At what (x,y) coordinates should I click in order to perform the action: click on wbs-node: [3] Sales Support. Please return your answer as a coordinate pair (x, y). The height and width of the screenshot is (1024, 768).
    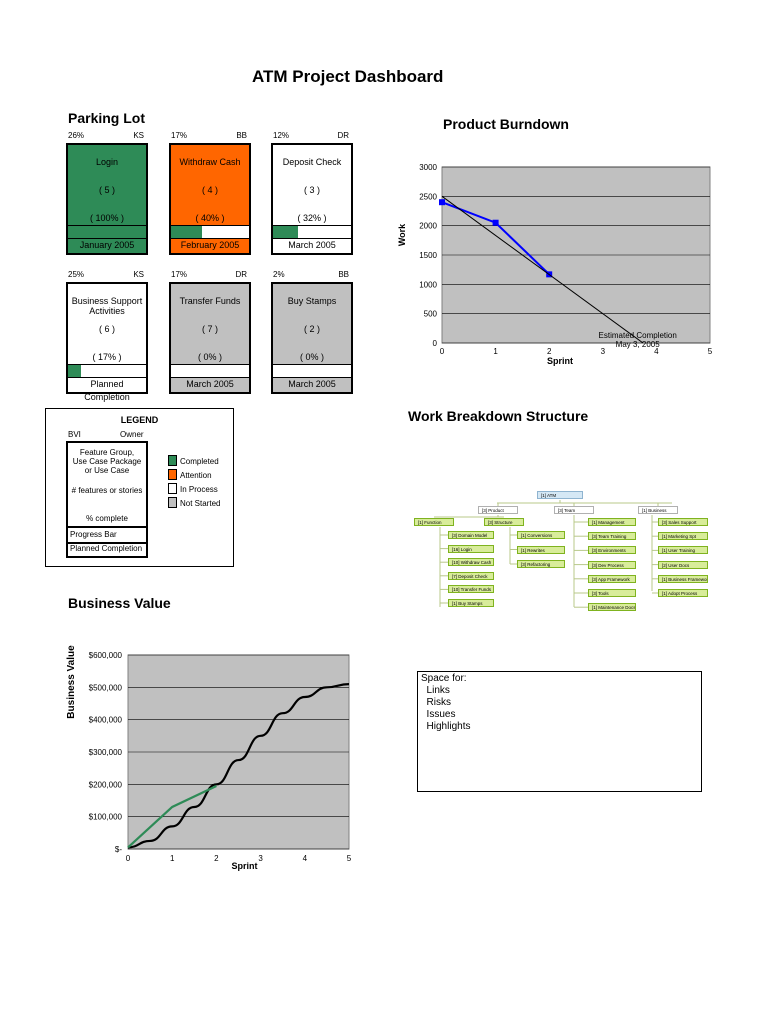
    Looking at the image, I should click on (683, 522).